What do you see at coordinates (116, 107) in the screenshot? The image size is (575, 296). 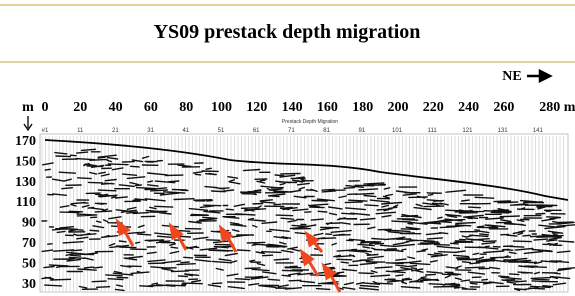 I see `distance-label: 40` at bounding box center [116, 107].